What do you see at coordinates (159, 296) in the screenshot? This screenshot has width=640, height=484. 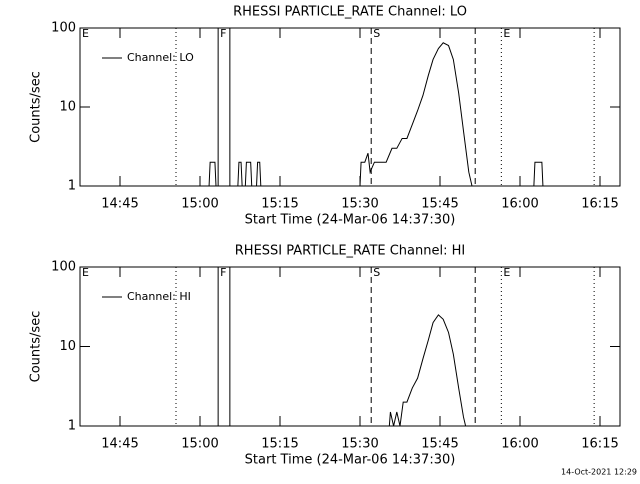 I see `legend-label: Channel: HI` at bounding box center [159, 296].